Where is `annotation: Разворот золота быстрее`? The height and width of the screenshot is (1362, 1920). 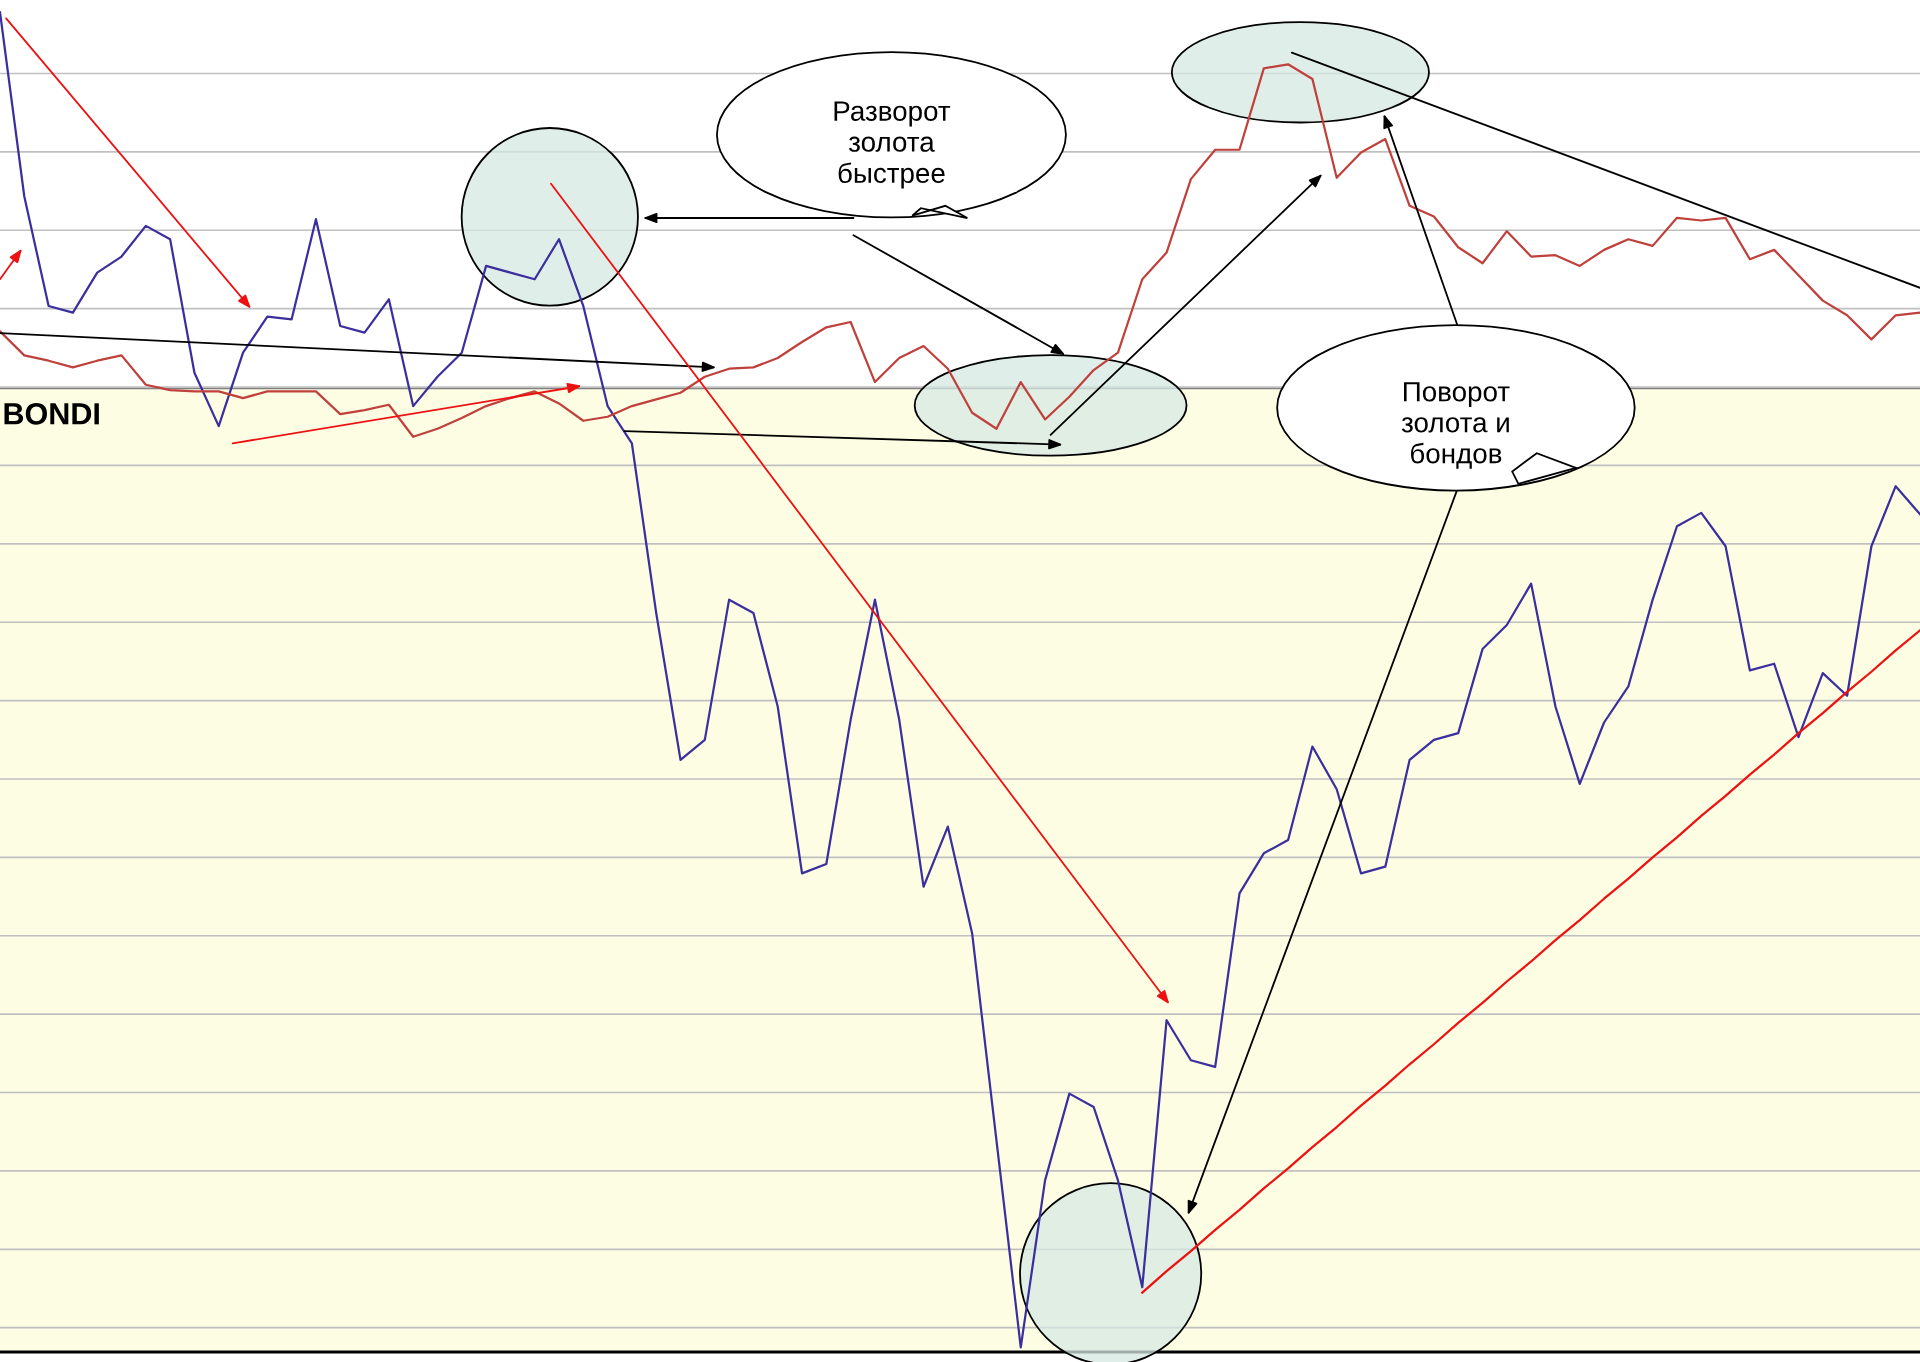
annotation: Разворот золота быстрее is located at coordinates (892, 145).